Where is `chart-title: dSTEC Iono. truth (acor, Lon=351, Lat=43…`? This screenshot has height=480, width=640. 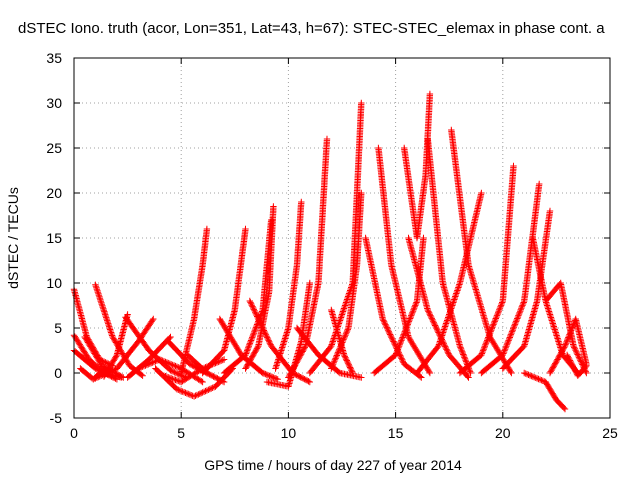 chart-title: dSTEC Iono. truth (acor, Lon=351, Lat=43… is located at coordinates (311, 28).